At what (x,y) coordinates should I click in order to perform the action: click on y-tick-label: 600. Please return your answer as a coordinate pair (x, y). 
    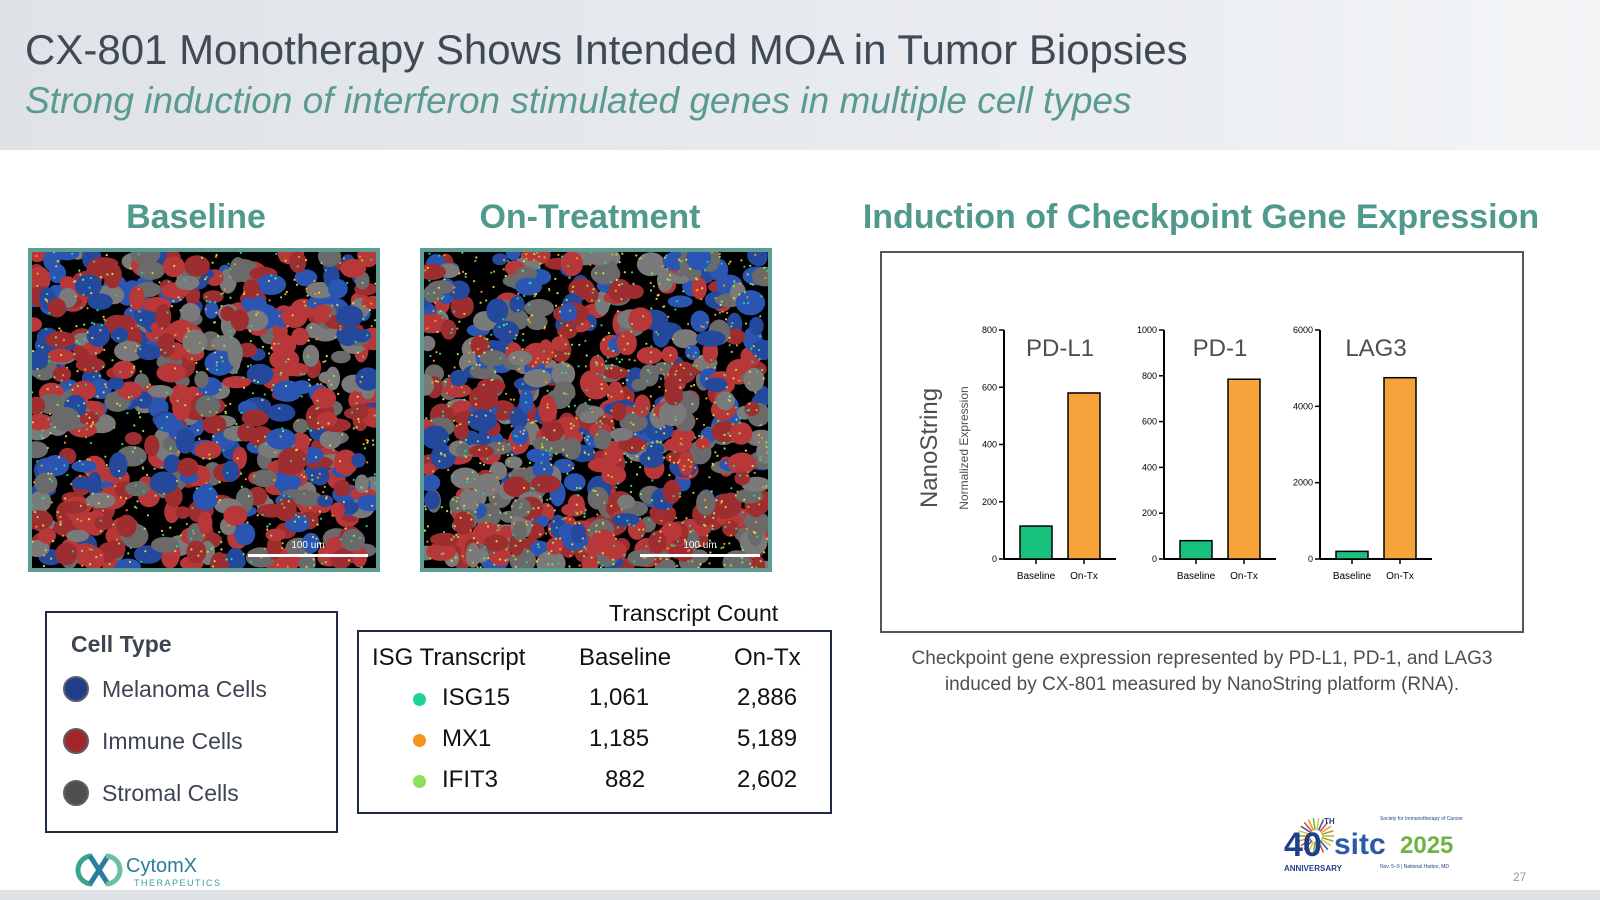
    Looking at the image, I should click on (1149, 422).